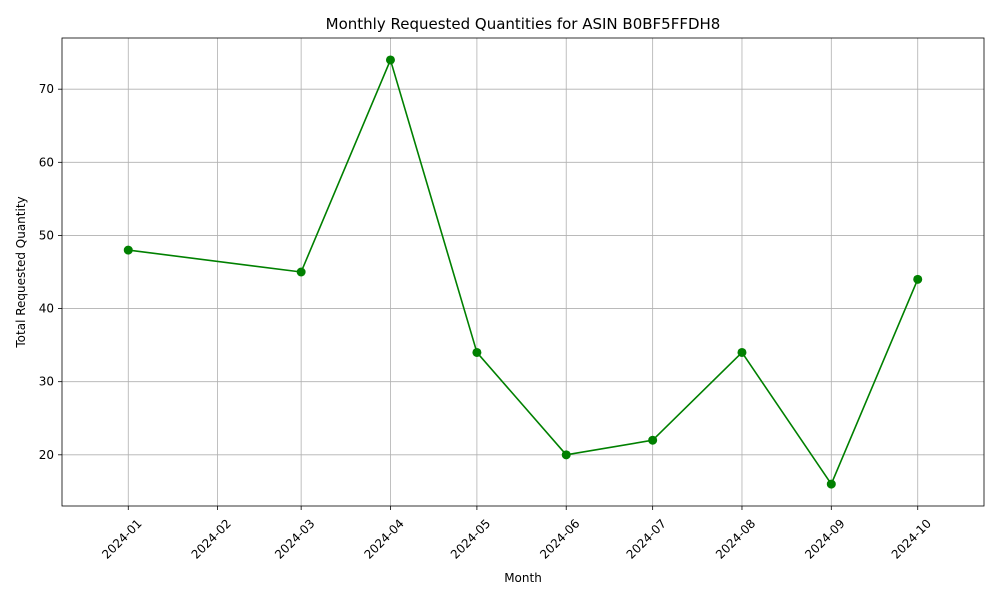  Describe the element at coordinates (46, 162) in the screenshot. I see `y-tick-label: 60` at that location.